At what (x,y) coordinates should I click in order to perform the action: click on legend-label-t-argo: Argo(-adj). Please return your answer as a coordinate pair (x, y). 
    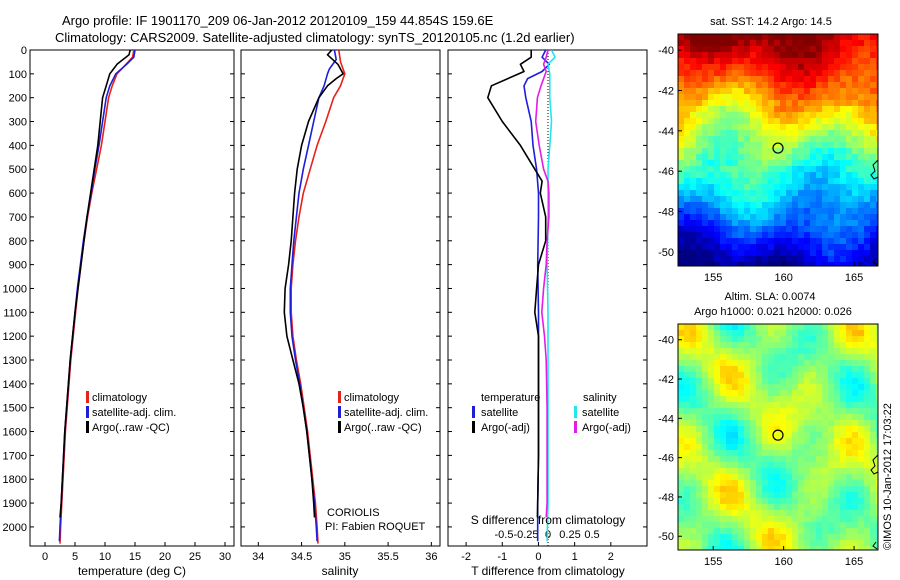
    Looking at the image, I should click on (505, 428).